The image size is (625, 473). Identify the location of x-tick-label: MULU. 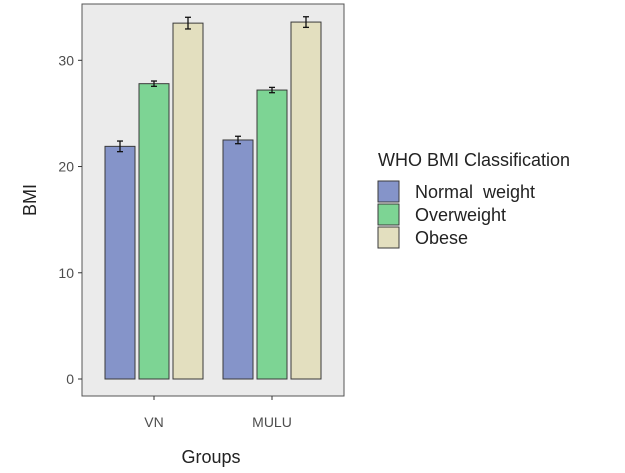
(272, 422).